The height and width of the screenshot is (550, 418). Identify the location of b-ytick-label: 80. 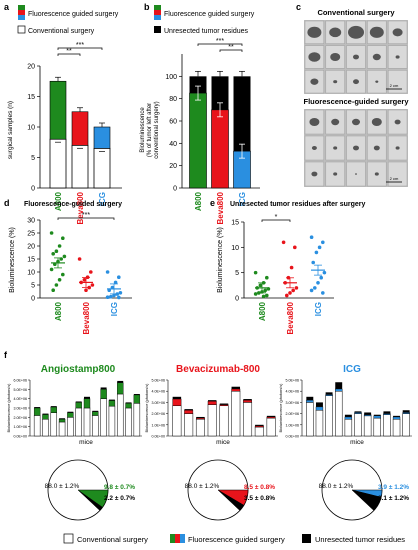
(173, 99).